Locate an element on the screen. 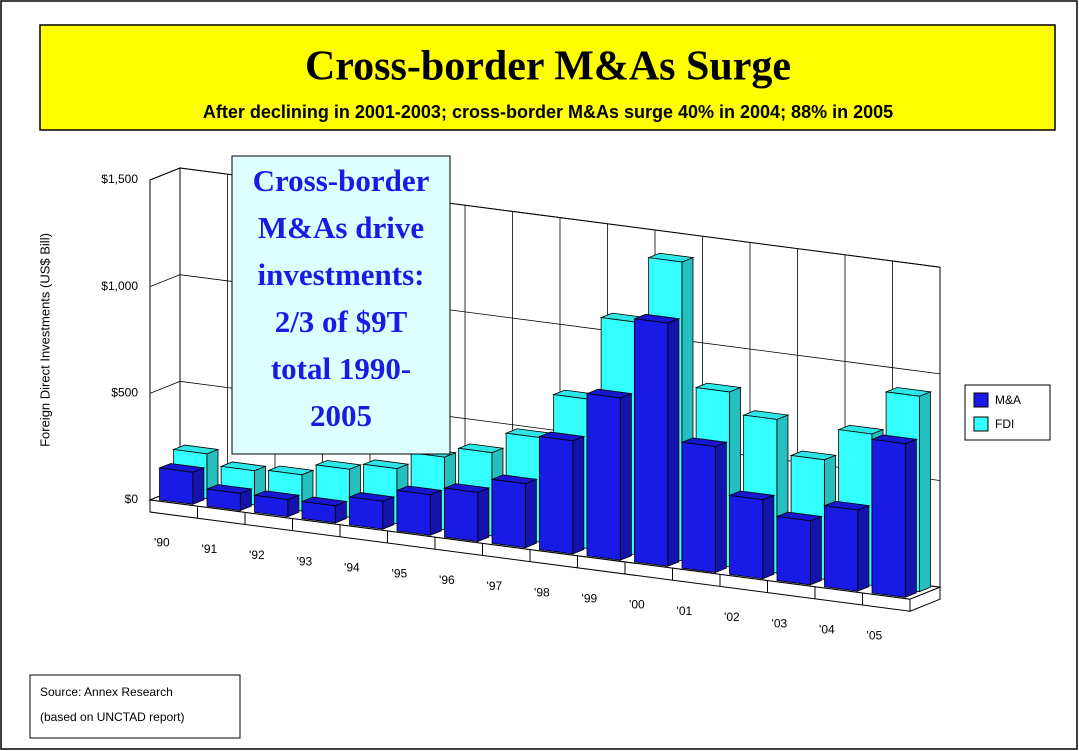 The image size is (1079, 751). x-tick-label: '03 is located at coordinates (780, 623).